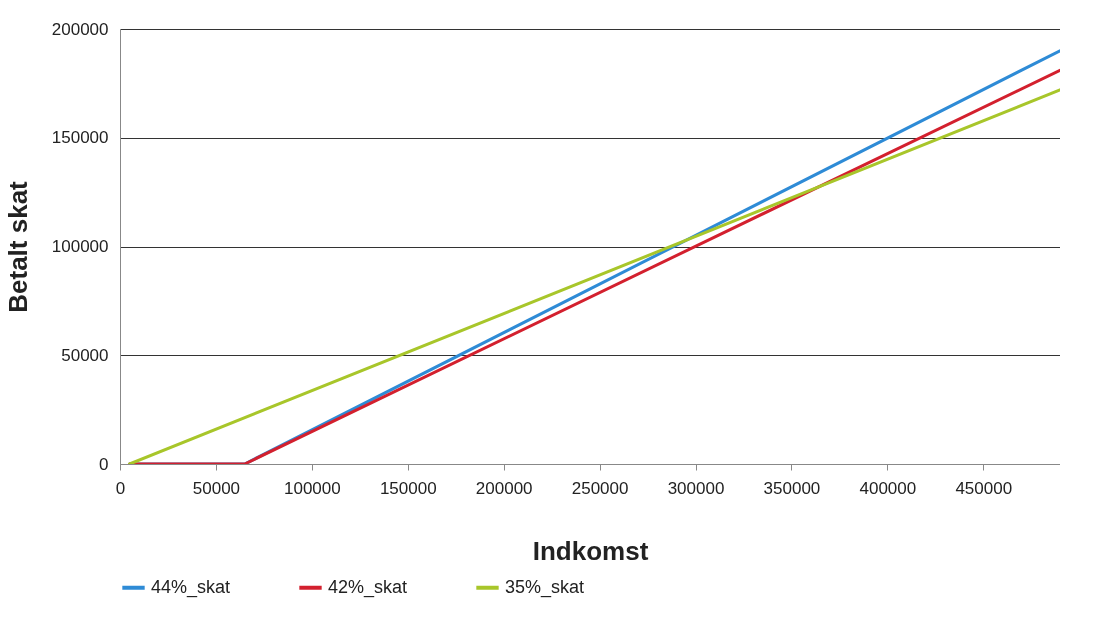 Image resolution: width=1098 pixels, height=625 pixels. Describe the element at coordinates (85, 355) in the screenshot. I see `y-tick-label: 50000` at that location.